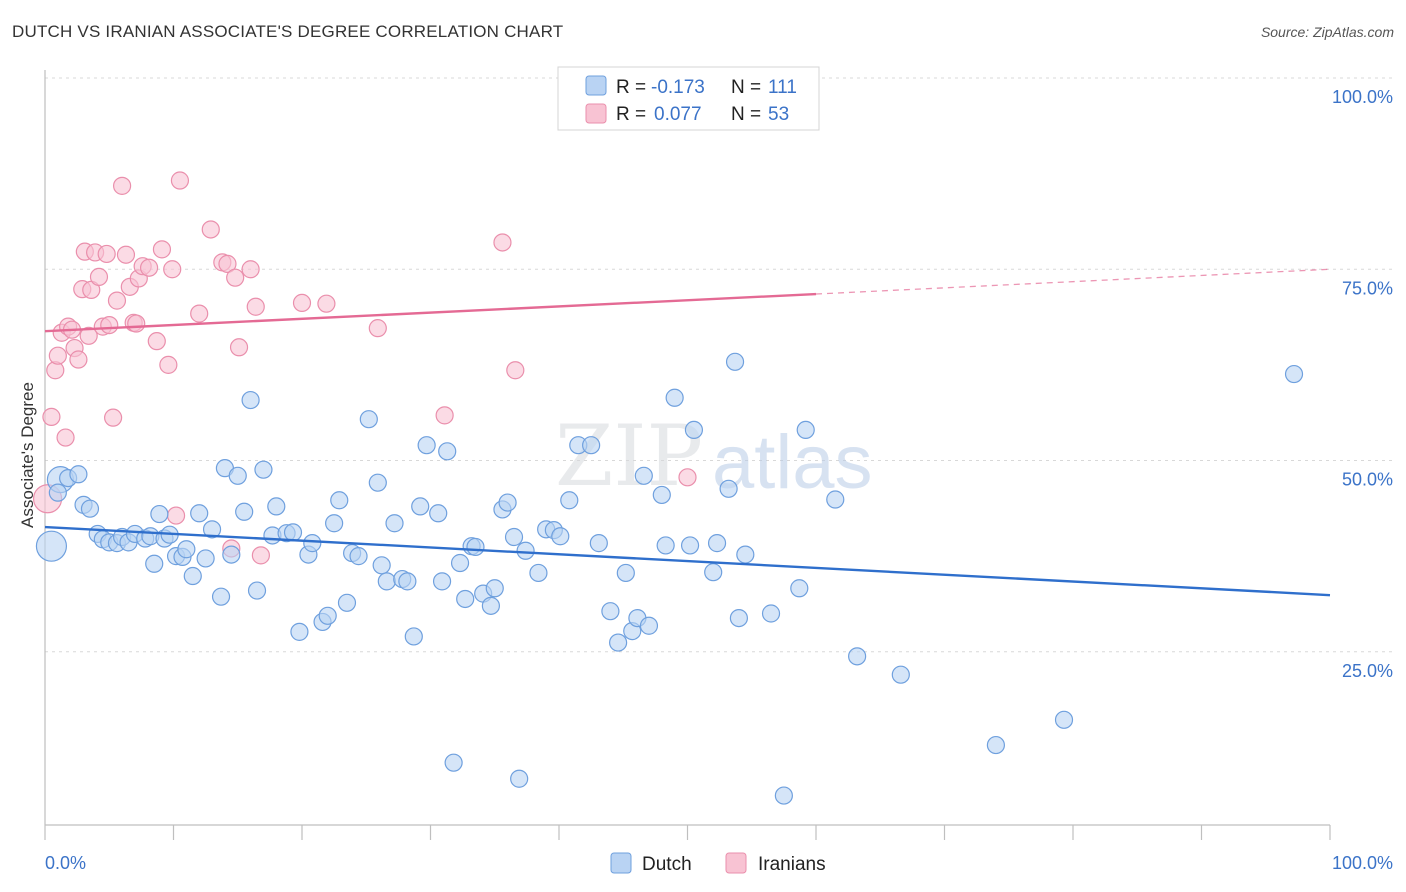  What do you see at coordinates (736, 863) in the screenshot?
I see `bottom-legend-swatch-iranians` at bounding box center [736, 863].